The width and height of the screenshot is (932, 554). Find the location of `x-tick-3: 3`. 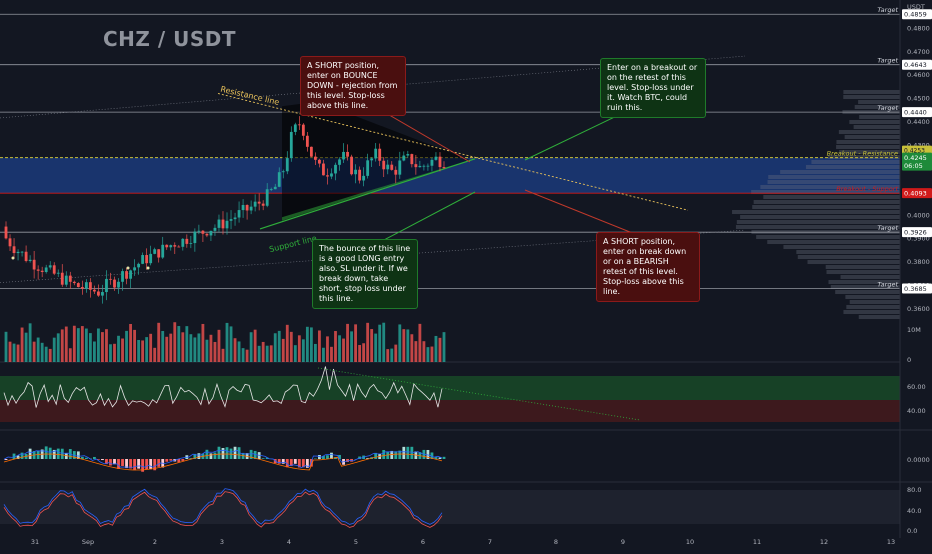

x-tick-3: 3 is located at coordinates (222, 542).